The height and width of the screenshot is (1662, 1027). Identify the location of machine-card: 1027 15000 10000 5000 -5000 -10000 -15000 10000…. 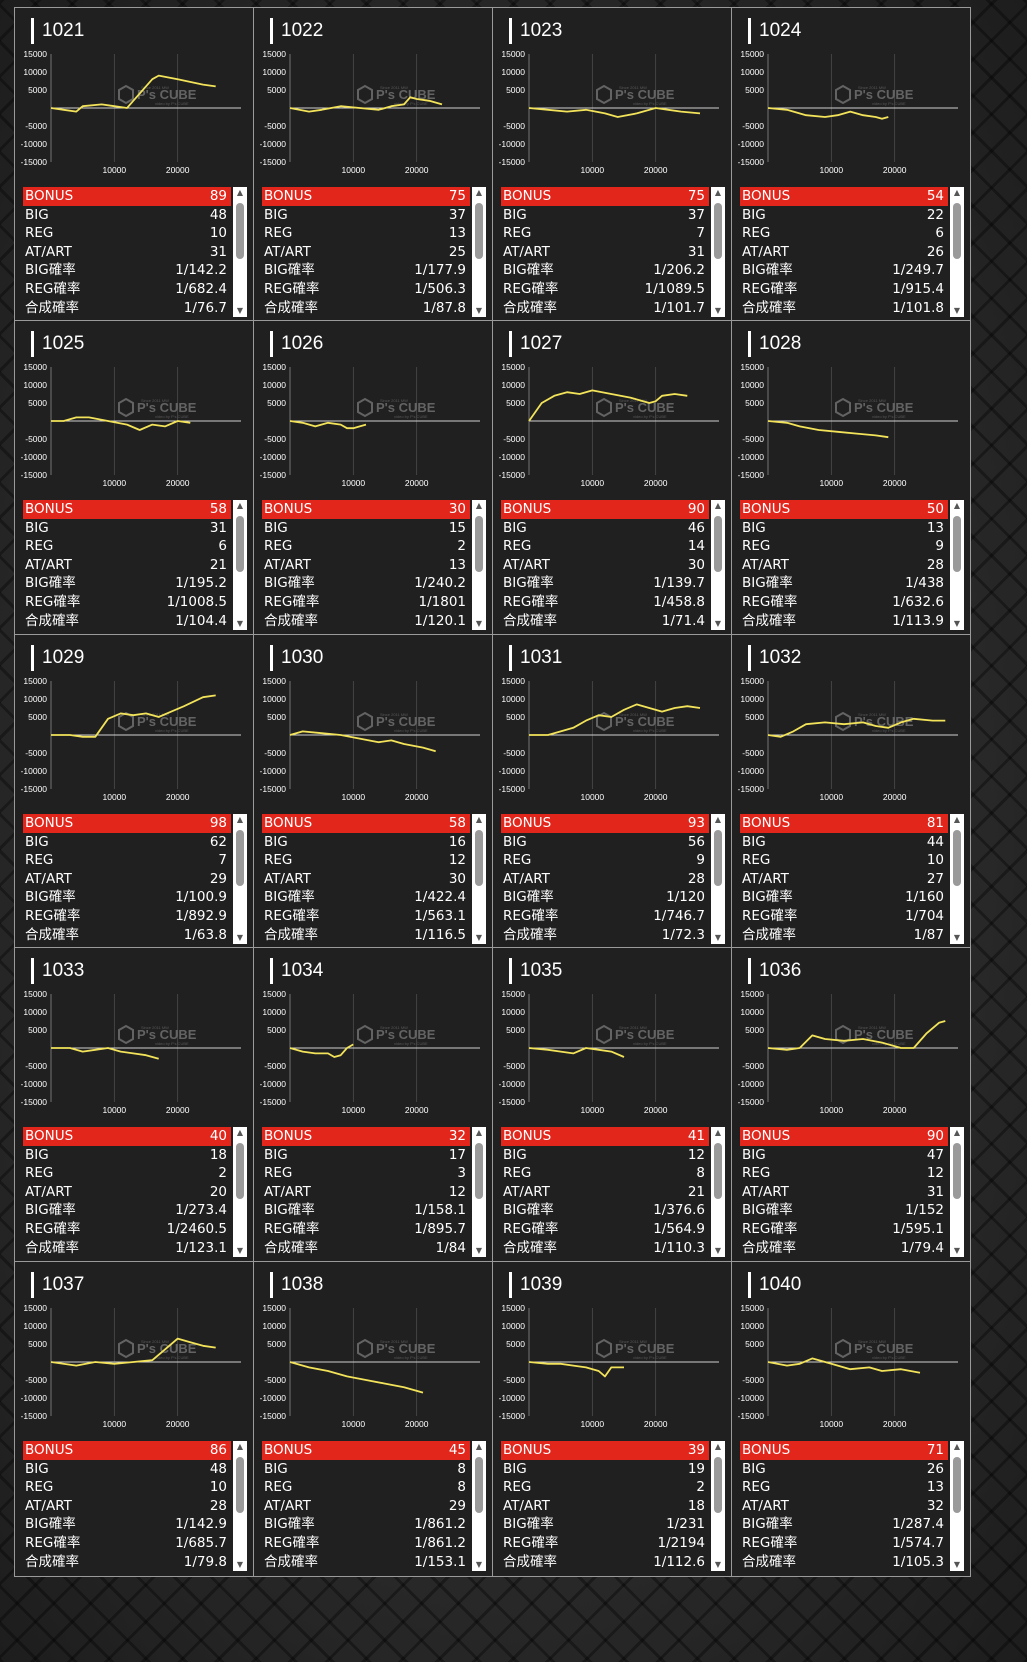
(612, 478).